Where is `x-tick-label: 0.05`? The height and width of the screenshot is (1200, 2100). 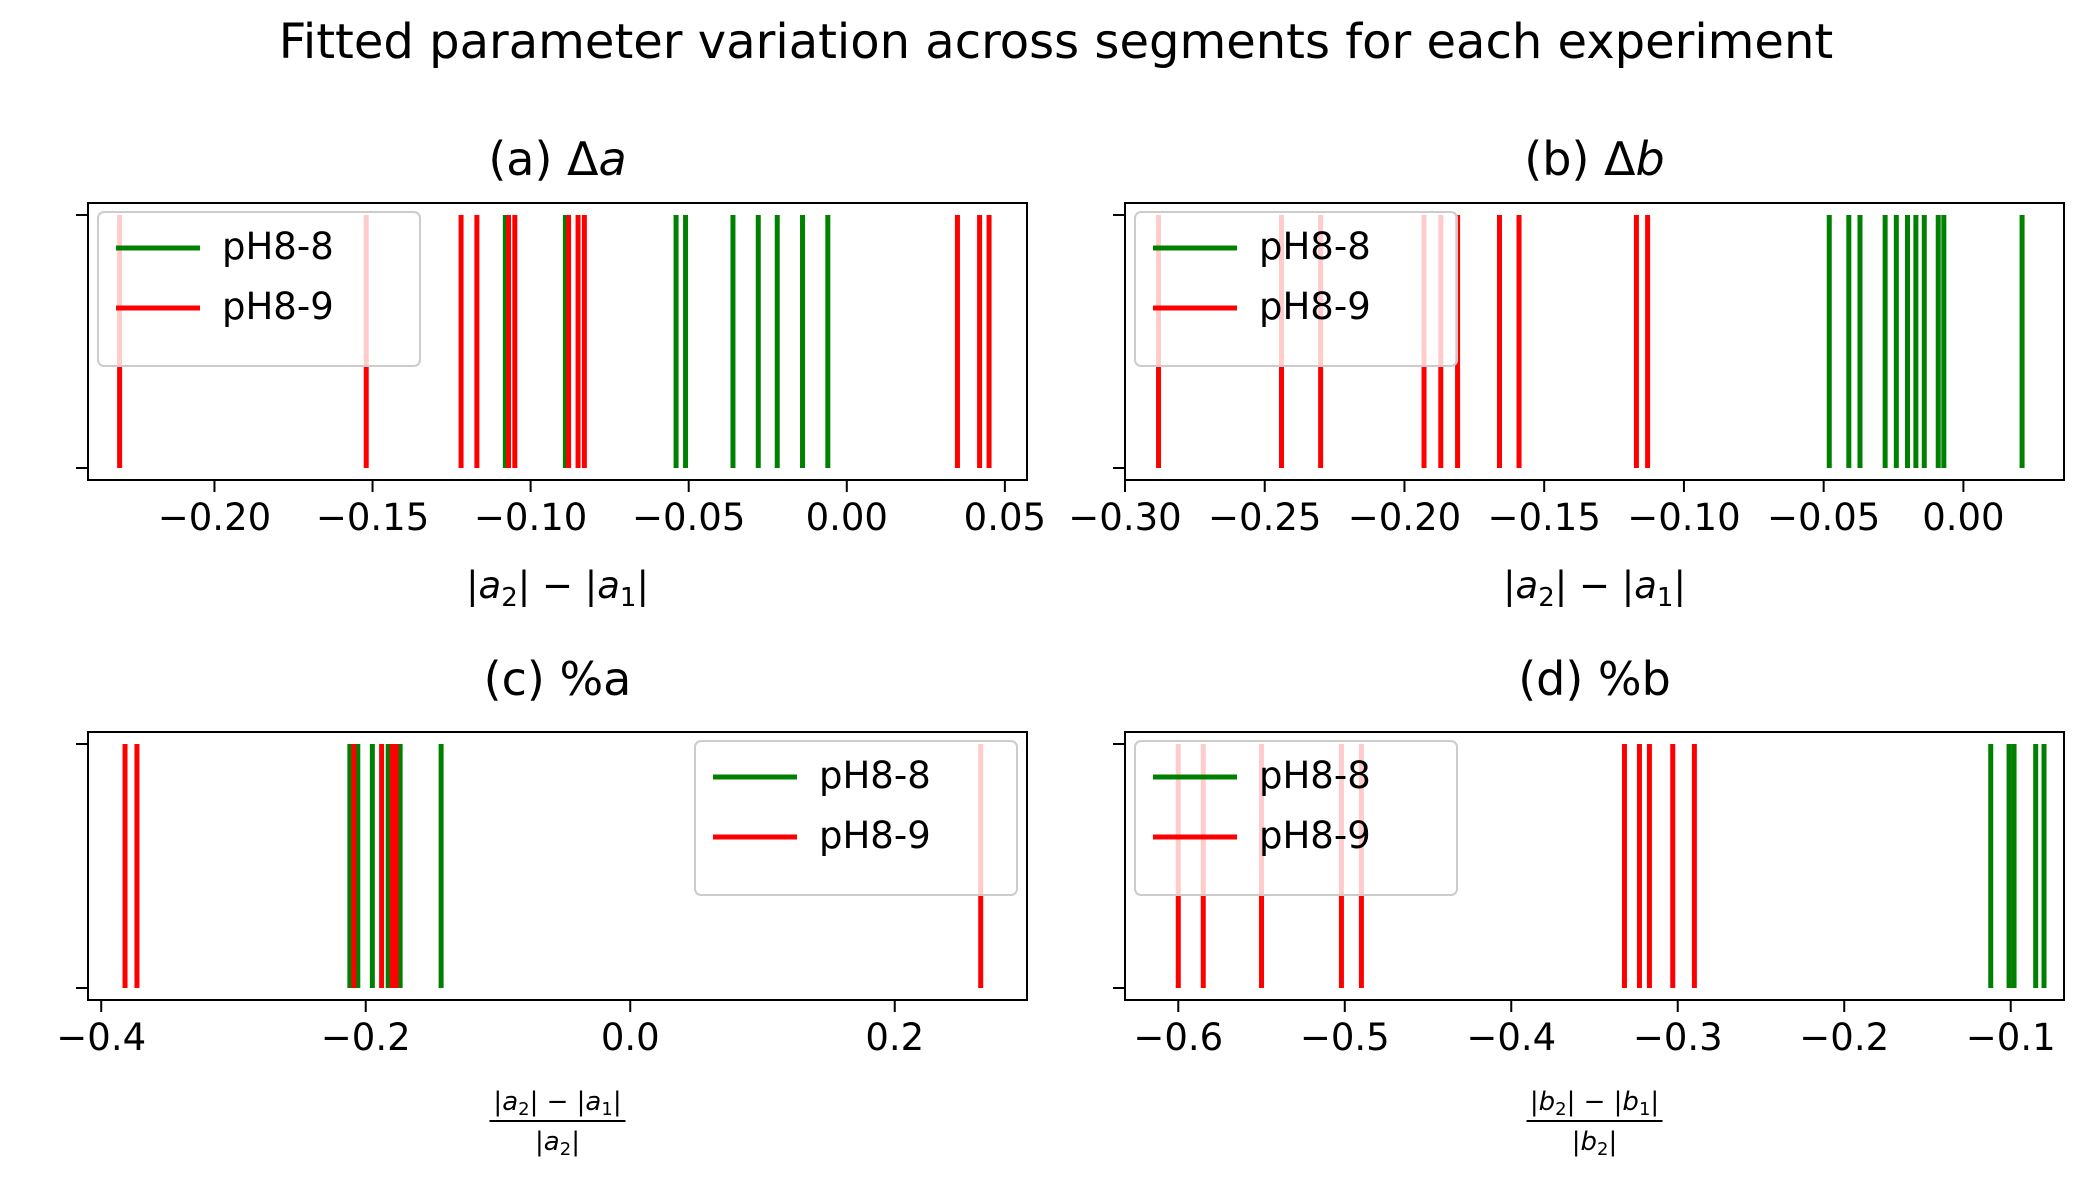 x-tick-label: 0.05 is located at coordinates (1005, 517).